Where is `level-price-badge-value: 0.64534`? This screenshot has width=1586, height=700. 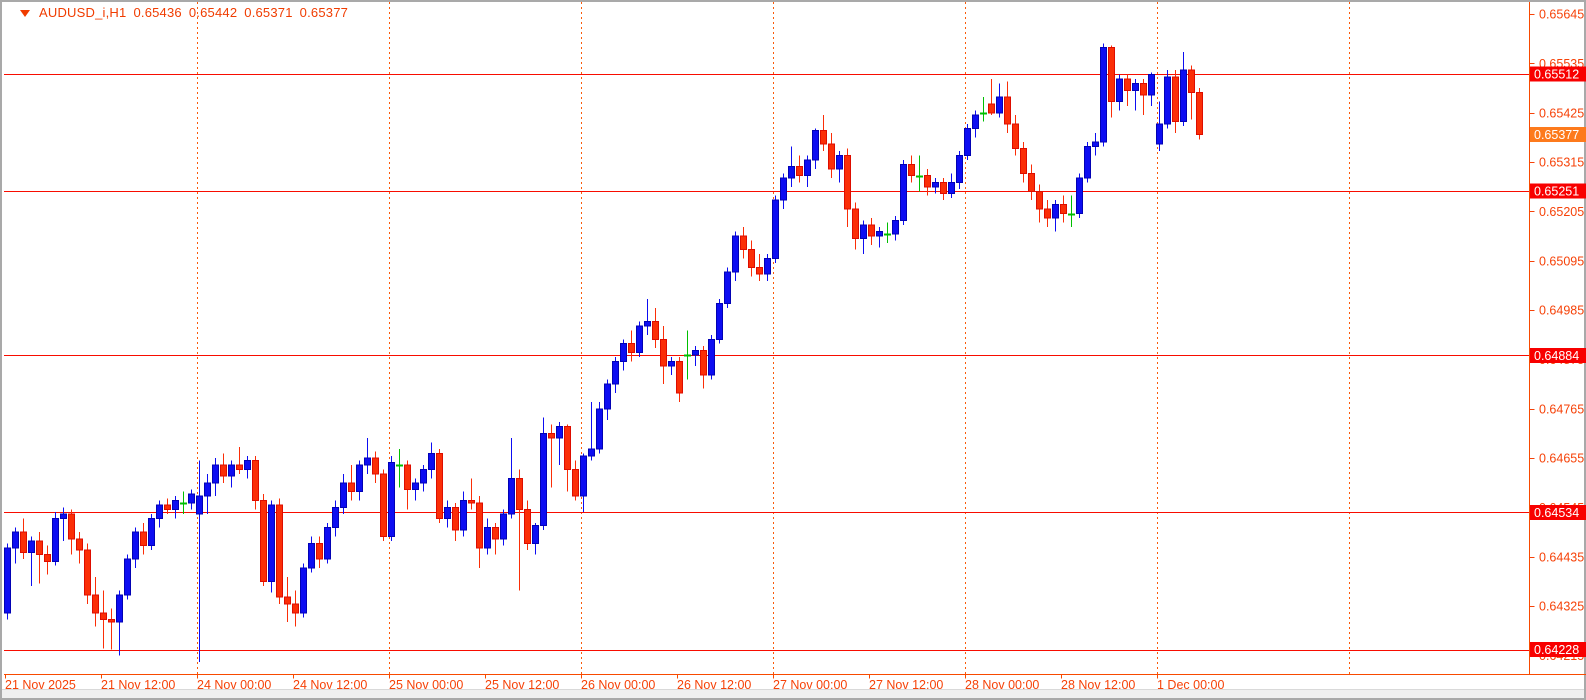
level-price-badge-value: 0.64534 is located at coordinates (1556, 513).